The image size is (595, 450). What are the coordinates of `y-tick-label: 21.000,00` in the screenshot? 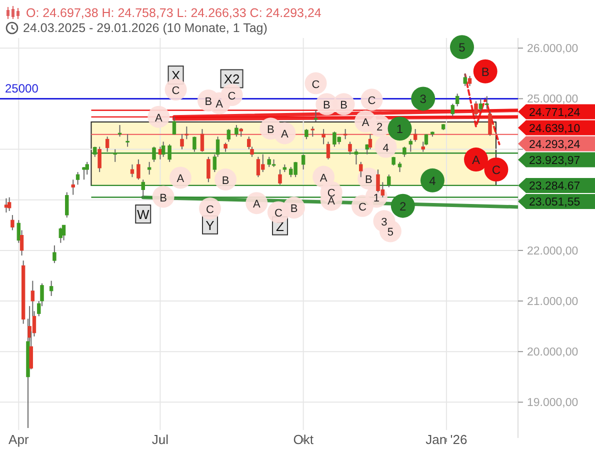 It's located at (552, 302).